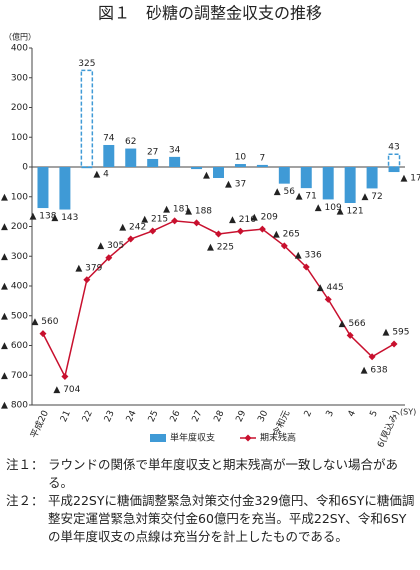  Describe the element at coordinates (20, 37) in the screenshot. I see `y-unit: （億円）` at that location.